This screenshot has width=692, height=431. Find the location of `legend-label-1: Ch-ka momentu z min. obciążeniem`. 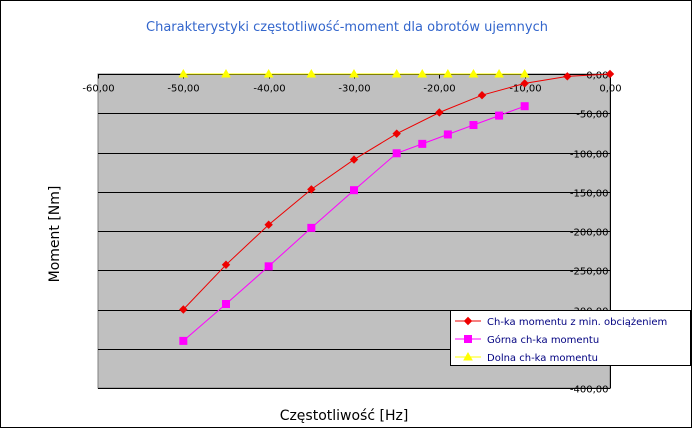

legend-label-1: Ch-ka momentu z min. obciążeniem is located at coordinates (577, 322).